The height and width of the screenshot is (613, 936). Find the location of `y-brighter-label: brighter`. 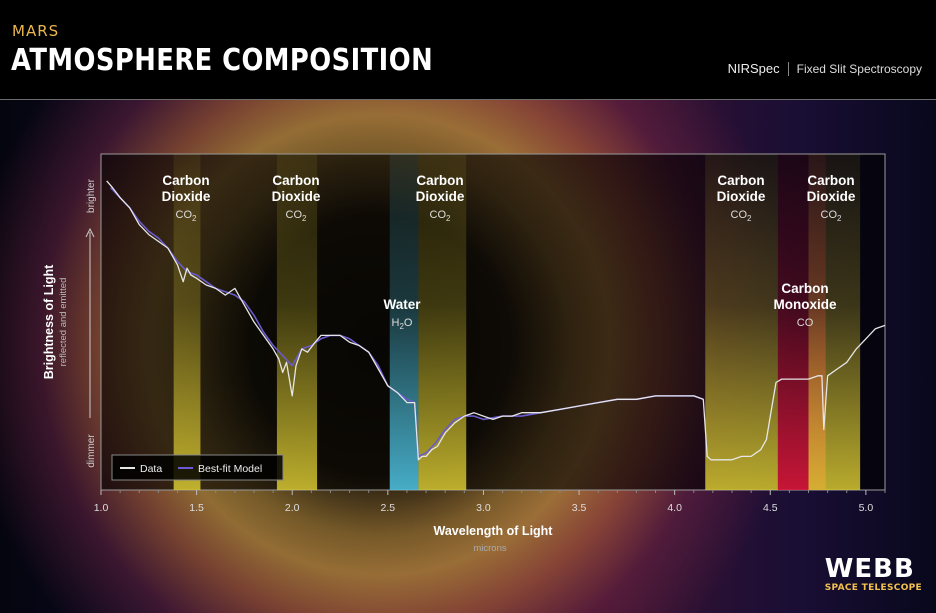

y-brighter-label: brighter is located at coordinates (91, 195).